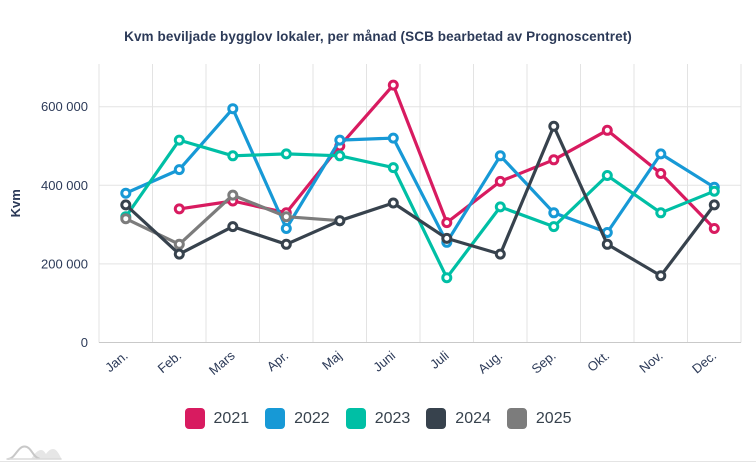 Image resolution: width=756 pixels, height=468 pixels. What do you see at coordinates (275, 418) in the screenshot?
I see `legend-swatch-2022` at bounding box center [275, 418].